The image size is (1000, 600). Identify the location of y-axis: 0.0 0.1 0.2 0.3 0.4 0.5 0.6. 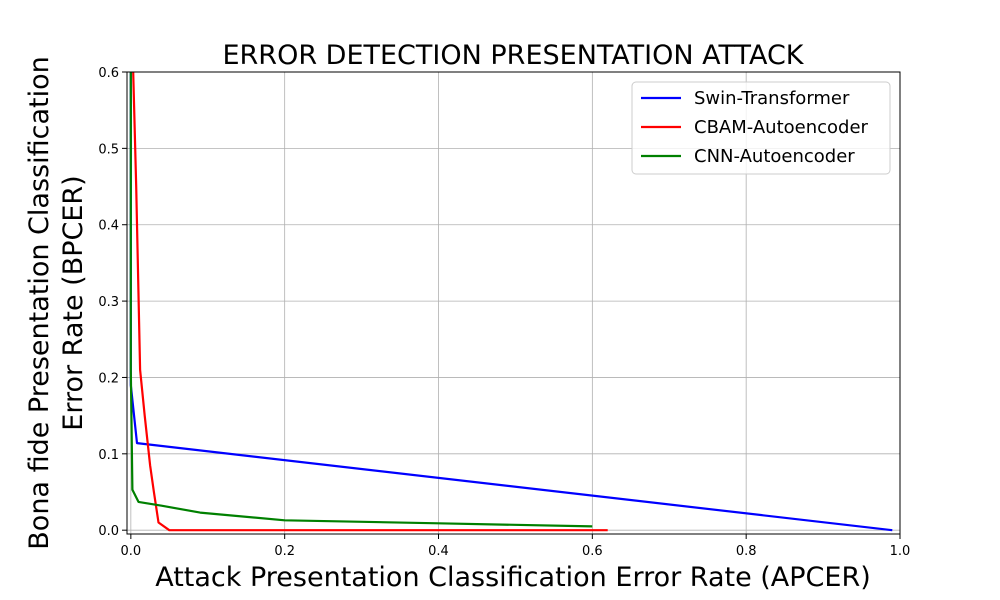
(112, 302).